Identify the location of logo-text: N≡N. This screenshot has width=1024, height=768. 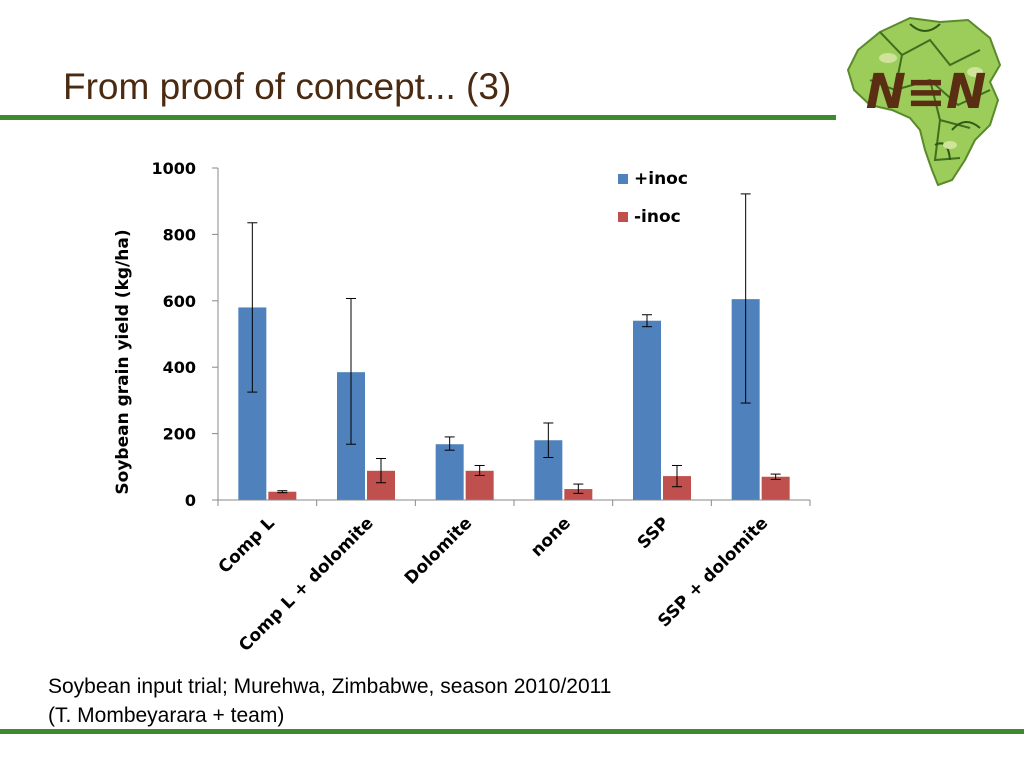
(926, 92).